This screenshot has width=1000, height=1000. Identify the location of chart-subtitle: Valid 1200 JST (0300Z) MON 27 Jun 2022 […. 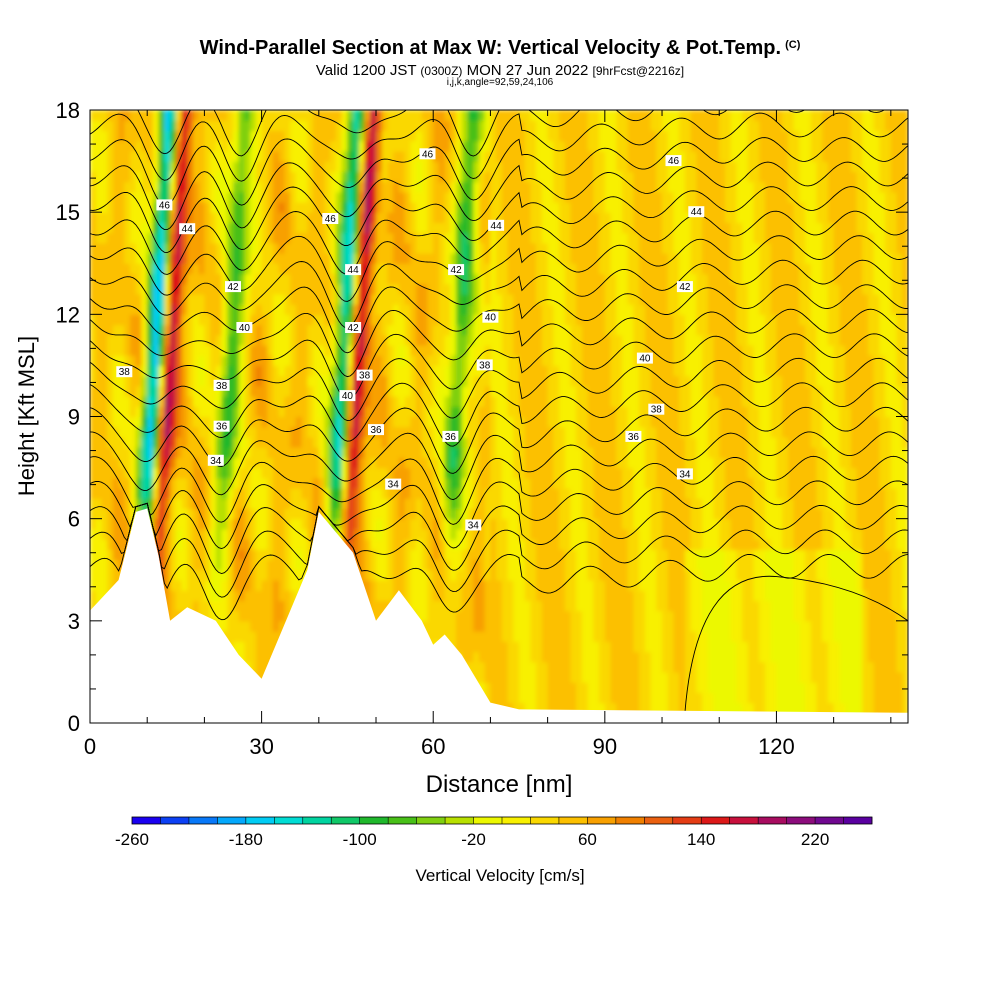
(500, 70).